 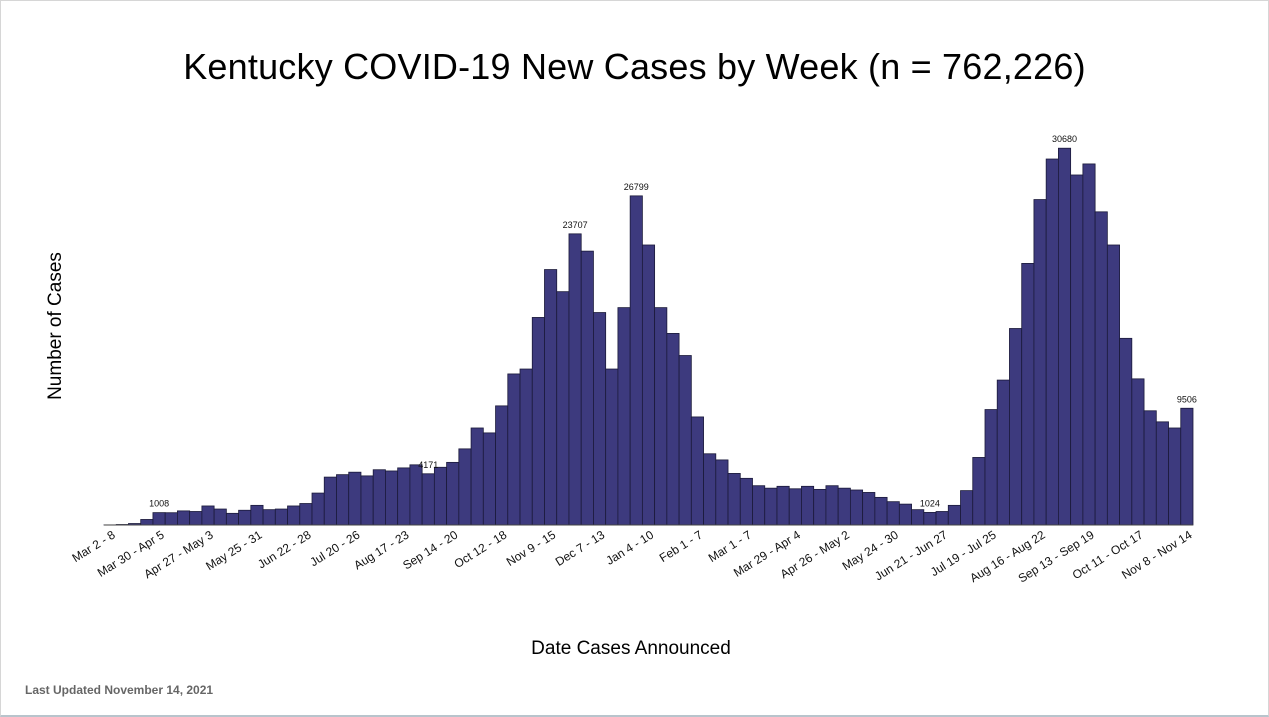 What do you see at coordinates (575, 225) in the screenshot?
I see `data-label: 23707` at bounding box center [575, 225].